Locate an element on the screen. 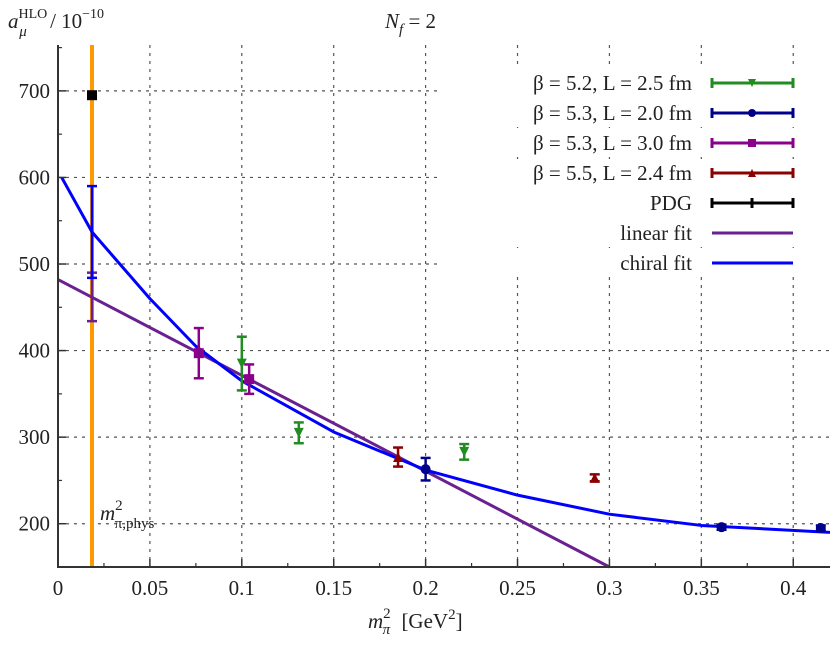 This screenshot has width=830, height=645. fit-extrapolation-errorbar is located at coordinates (92, 232).